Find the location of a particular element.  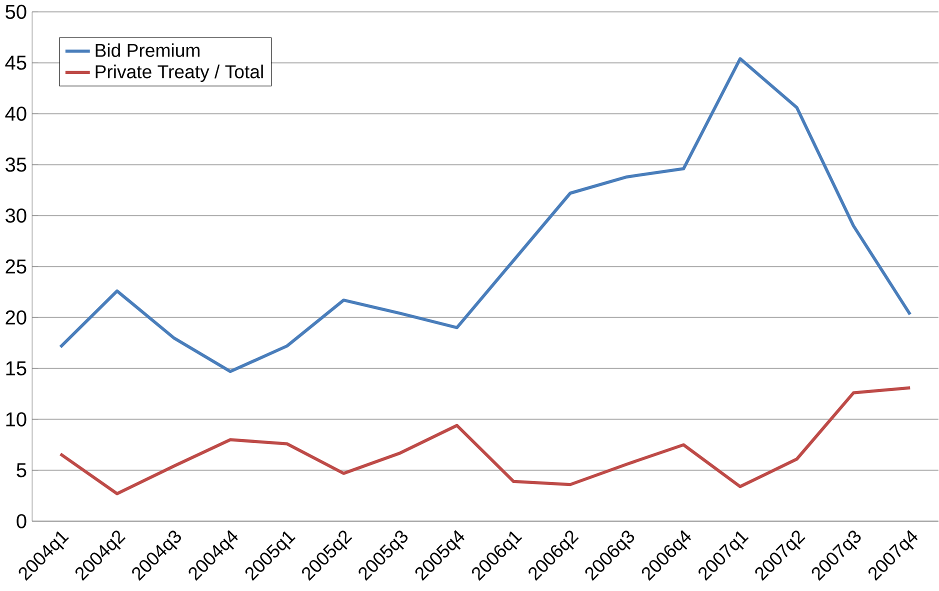

y-tick-label: 50 is located at coordinates (16, 11).